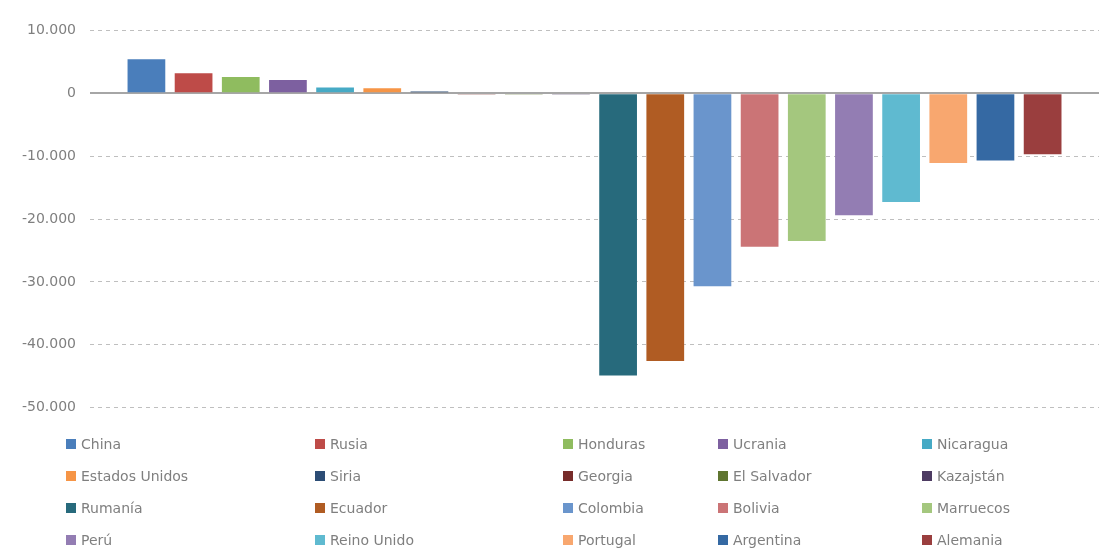 This screenshot has height=551, width=1107. What do you see at coordinates (612, 444) in the screenshot?
I see `legend-label: Honduras` at bounding box center [612, 444].